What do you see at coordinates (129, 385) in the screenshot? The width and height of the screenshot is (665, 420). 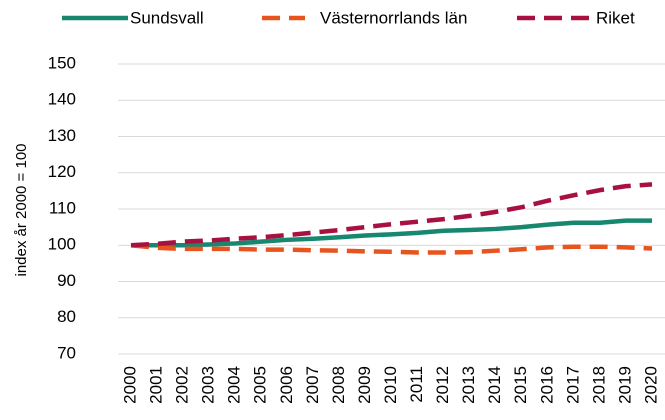 I see `x-tick-label: 2000` at bounding box center [129, 385].